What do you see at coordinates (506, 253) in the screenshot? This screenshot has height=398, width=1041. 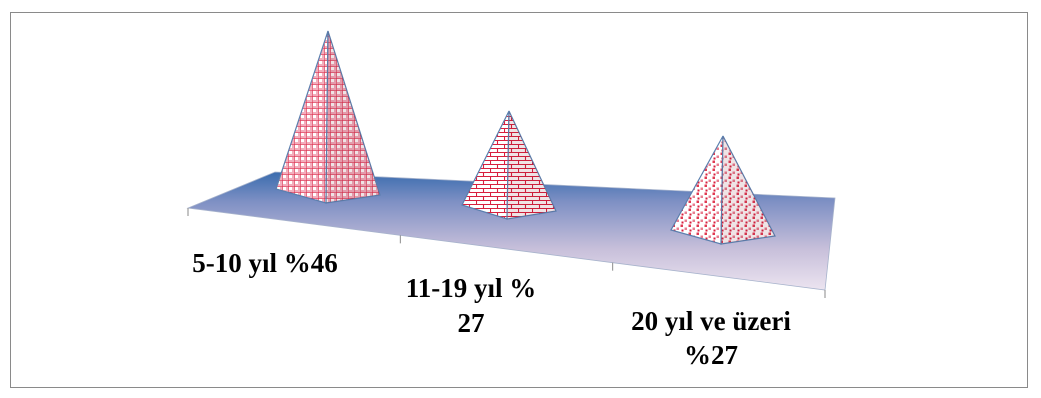 I see `category-axis` at bounding box center [506, 253].